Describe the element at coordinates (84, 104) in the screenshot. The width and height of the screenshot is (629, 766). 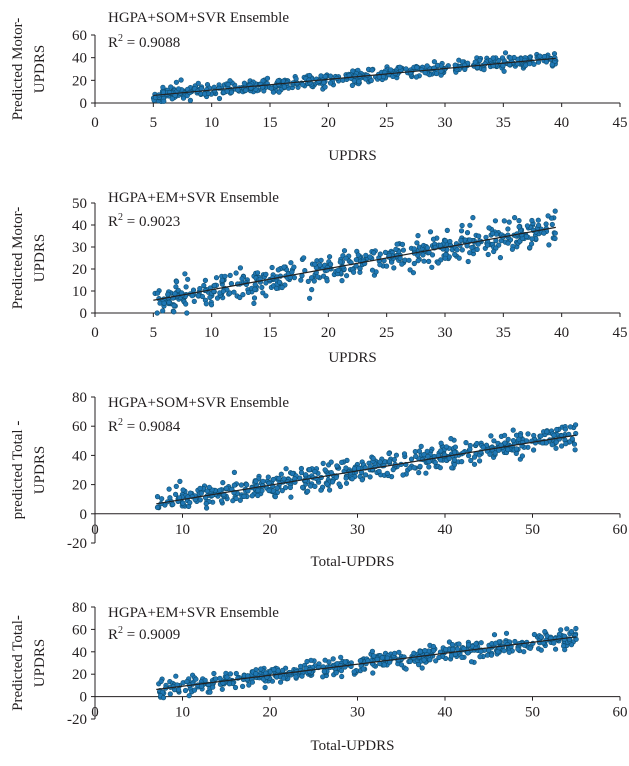
I see `y-tick-label: 0` at that location.